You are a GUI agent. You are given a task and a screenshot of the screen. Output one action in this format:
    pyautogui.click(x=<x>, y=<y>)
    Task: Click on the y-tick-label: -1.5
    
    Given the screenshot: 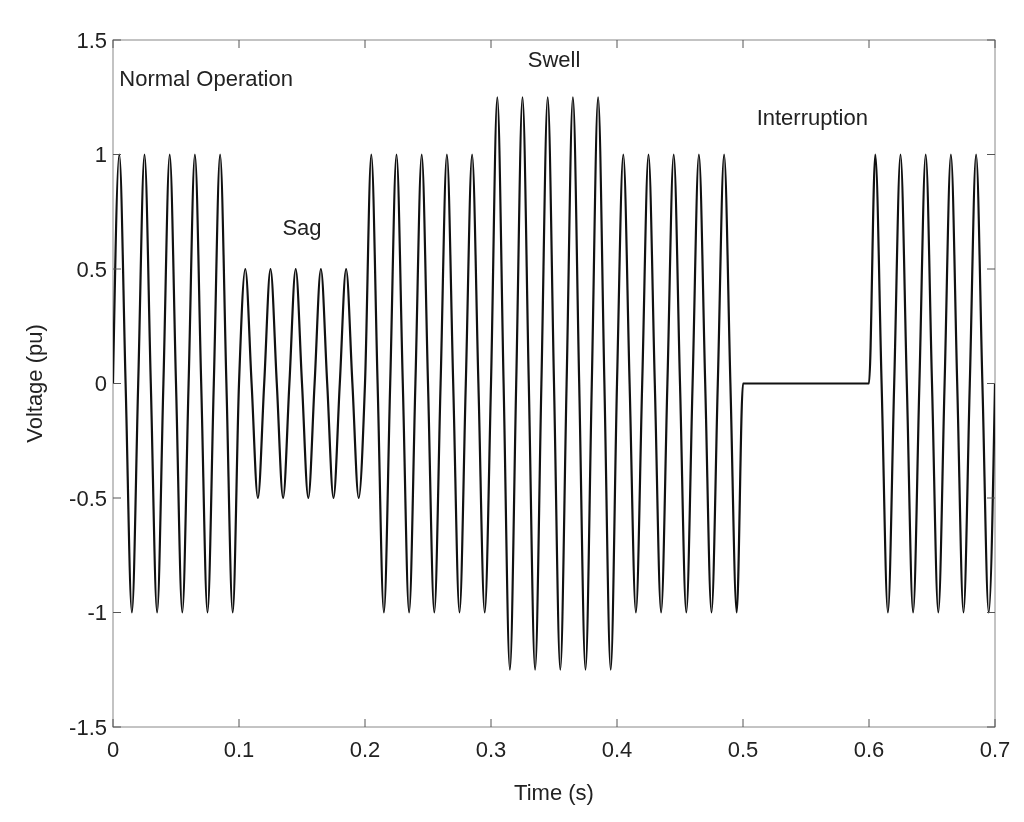 What is the action you would take?
    pyautogui.click(x=88, y=727)
    